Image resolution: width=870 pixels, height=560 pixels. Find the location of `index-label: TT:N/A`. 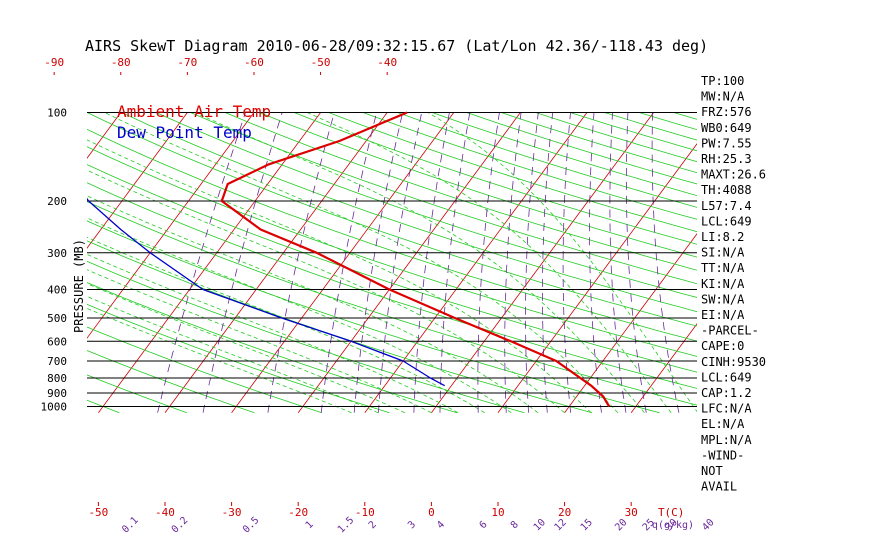

index-label: TT:N/A is located at coordinates (723, 268).